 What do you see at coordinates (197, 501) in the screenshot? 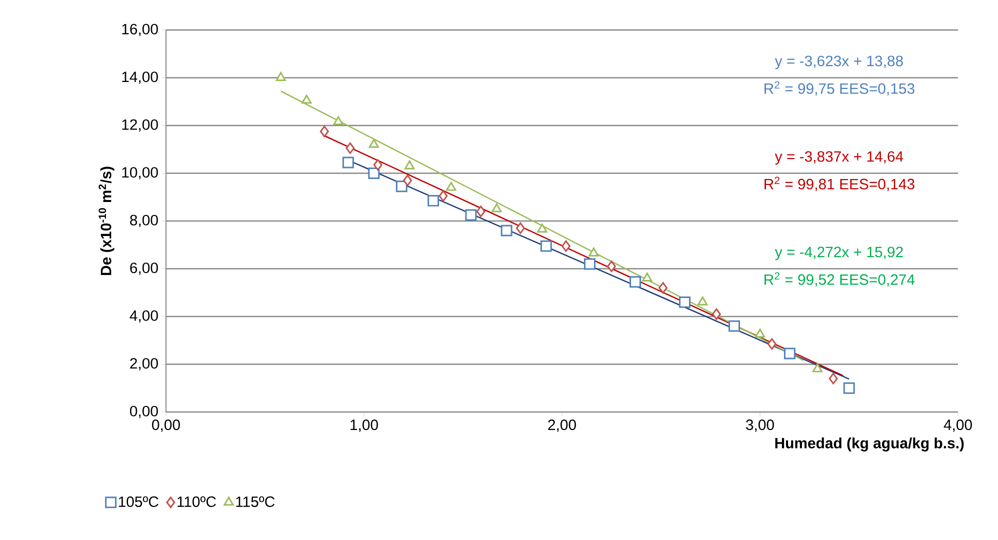
I see `legend-label: 110ºC` at bounding box center [197, 501].